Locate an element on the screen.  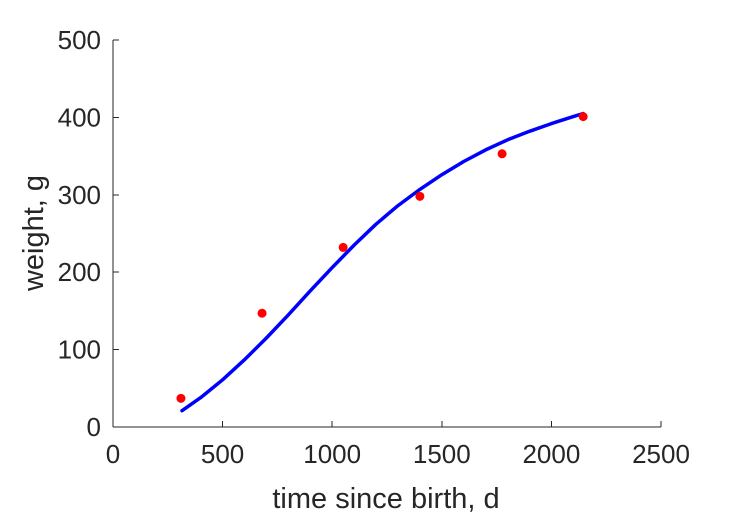
y-tick-label: 300 is located at coordinates (79, 195).